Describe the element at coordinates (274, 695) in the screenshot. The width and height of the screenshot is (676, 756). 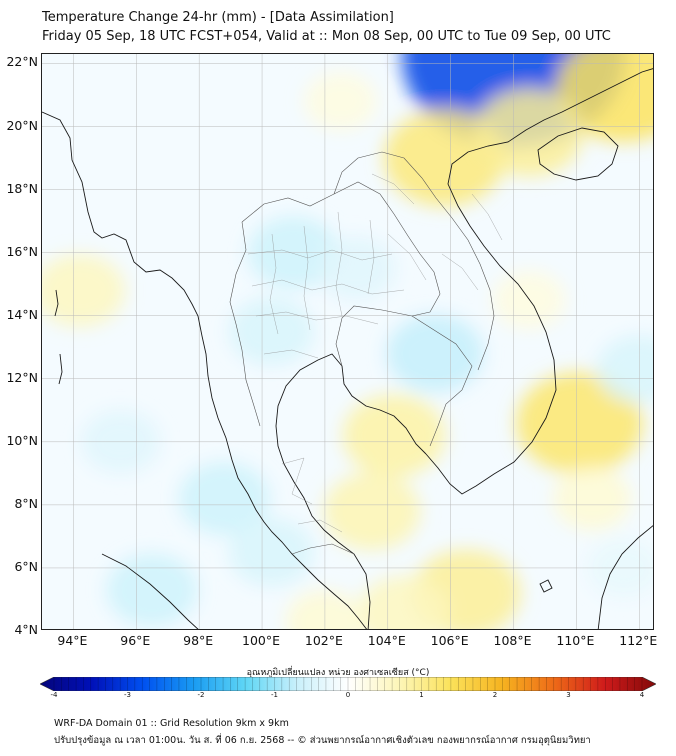
I see `colorbar-label: -1` at that location.